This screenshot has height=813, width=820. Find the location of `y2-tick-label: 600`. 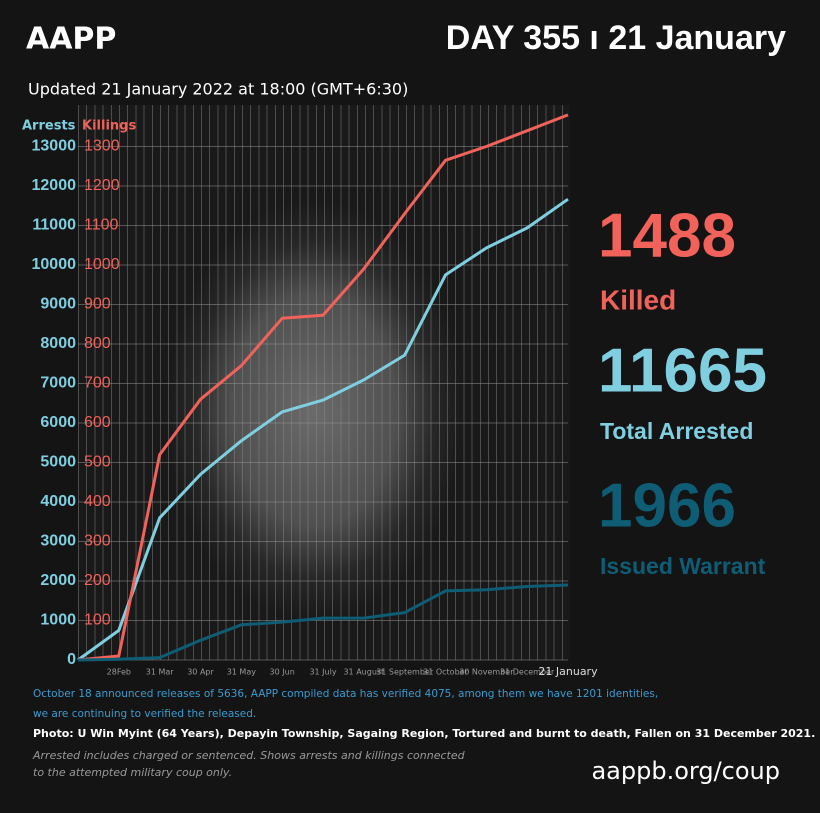

y2-tick-label: 600 is located at coordinates (97, 422).